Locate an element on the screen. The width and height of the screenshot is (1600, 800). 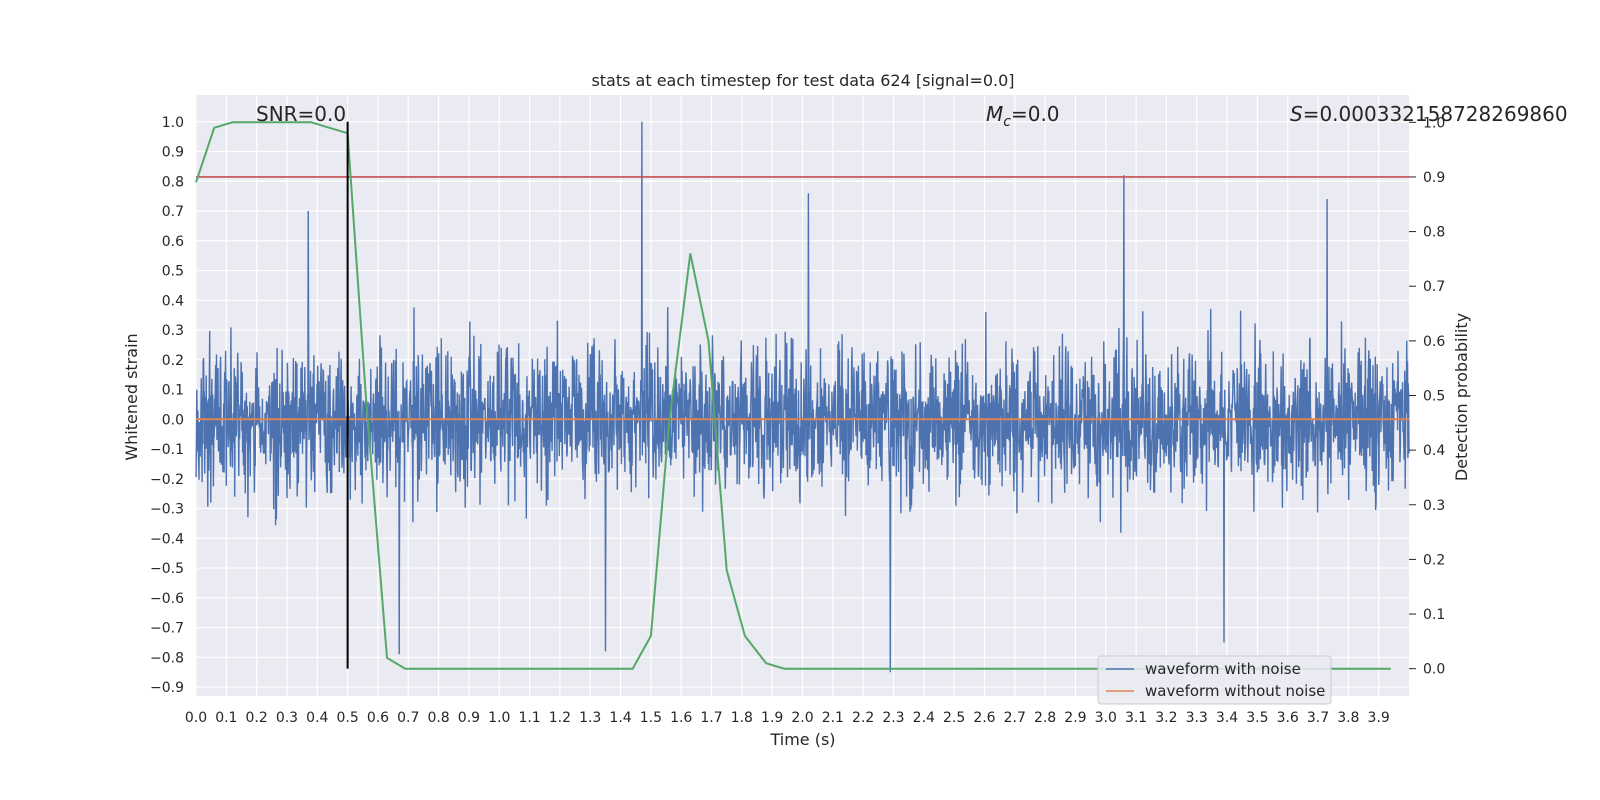
x-tick-label: 2.8 is located at coordinates (1045, 718).